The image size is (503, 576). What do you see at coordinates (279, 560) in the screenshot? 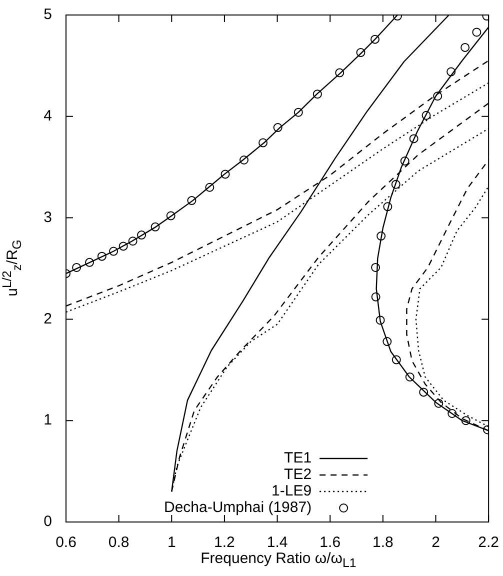
I see `x-axis-title: Frequency Ratio ω/ω$_{L1}$` at bounding box center [279, 560].